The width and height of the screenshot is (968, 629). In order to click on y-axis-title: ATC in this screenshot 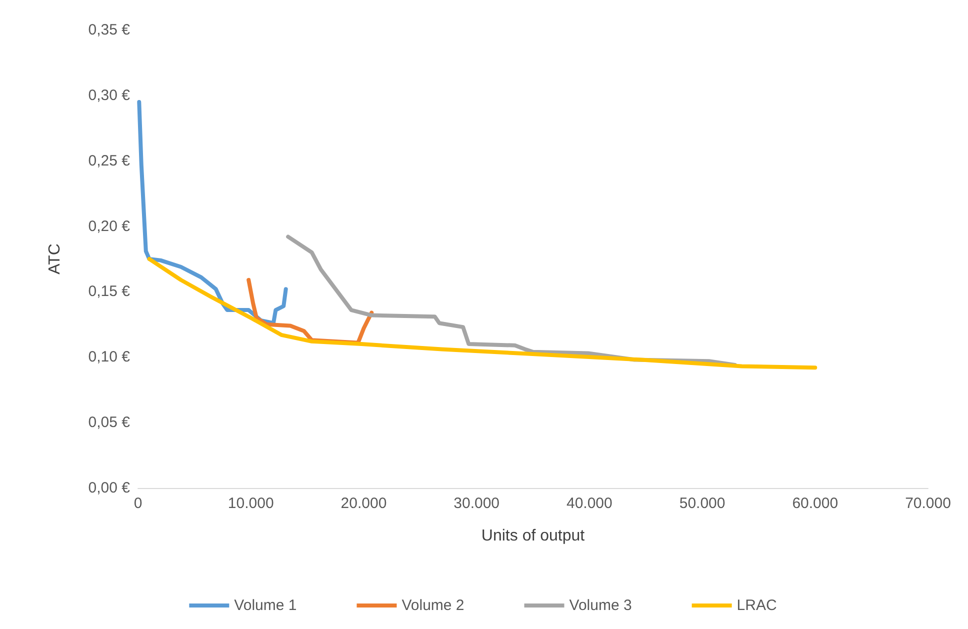, I will do `click(55, 259)`.